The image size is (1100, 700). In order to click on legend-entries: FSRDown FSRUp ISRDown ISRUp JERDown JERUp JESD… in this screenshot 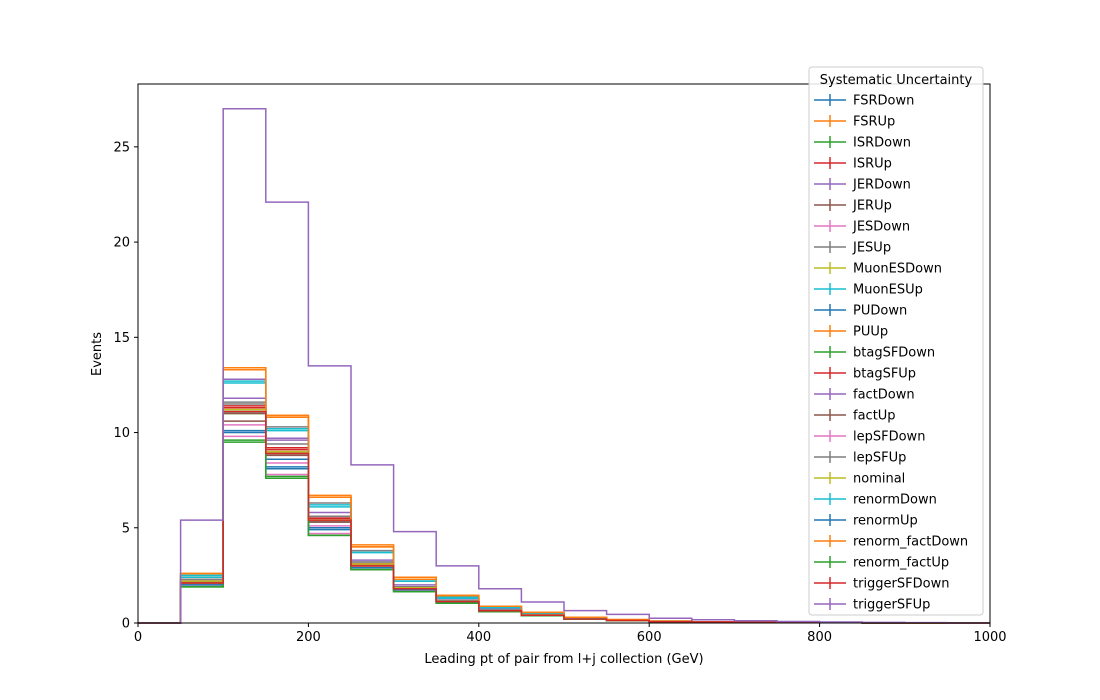, I will do `click(891, 353)`.